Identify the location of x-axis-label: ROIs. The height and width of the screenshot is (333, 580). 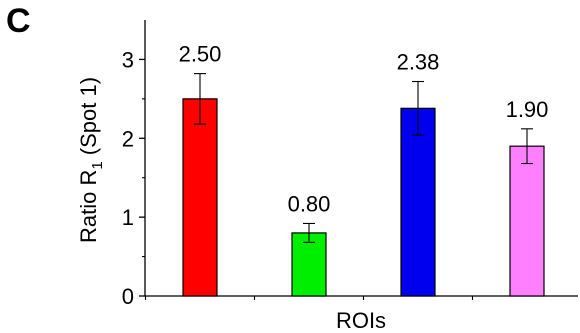
(361, 320).